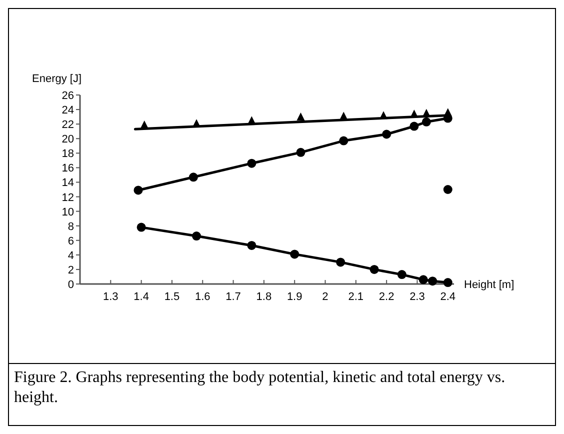 The image size is (564, 434). I want to click on y-tick-label: 2, so click(71, 270).